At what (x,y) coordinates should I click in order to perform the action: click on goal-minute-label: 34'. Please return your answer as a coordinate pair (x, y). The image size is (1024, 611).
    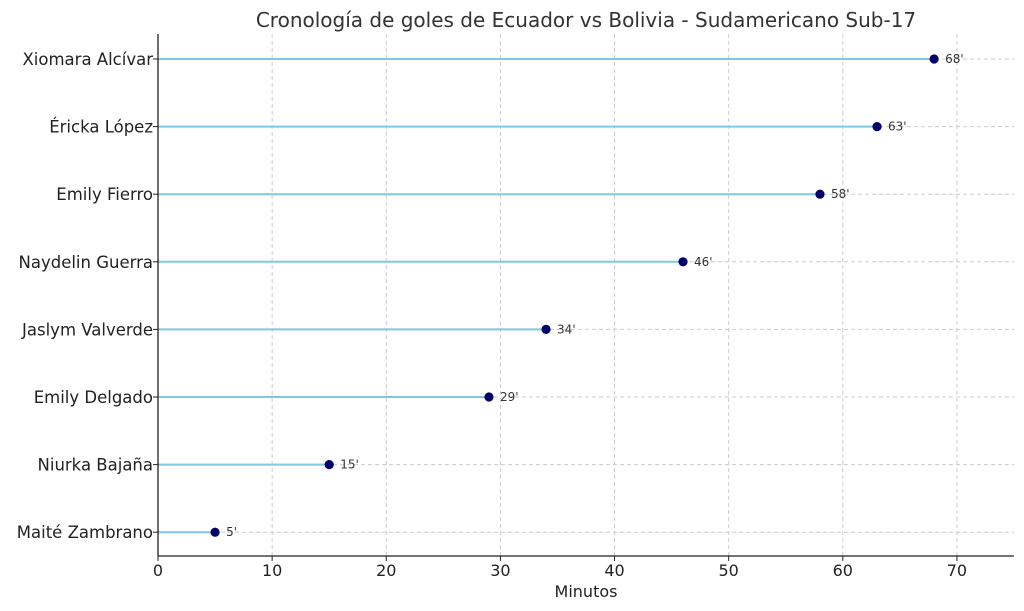
    Looking at the image, I should click on (566, 329).